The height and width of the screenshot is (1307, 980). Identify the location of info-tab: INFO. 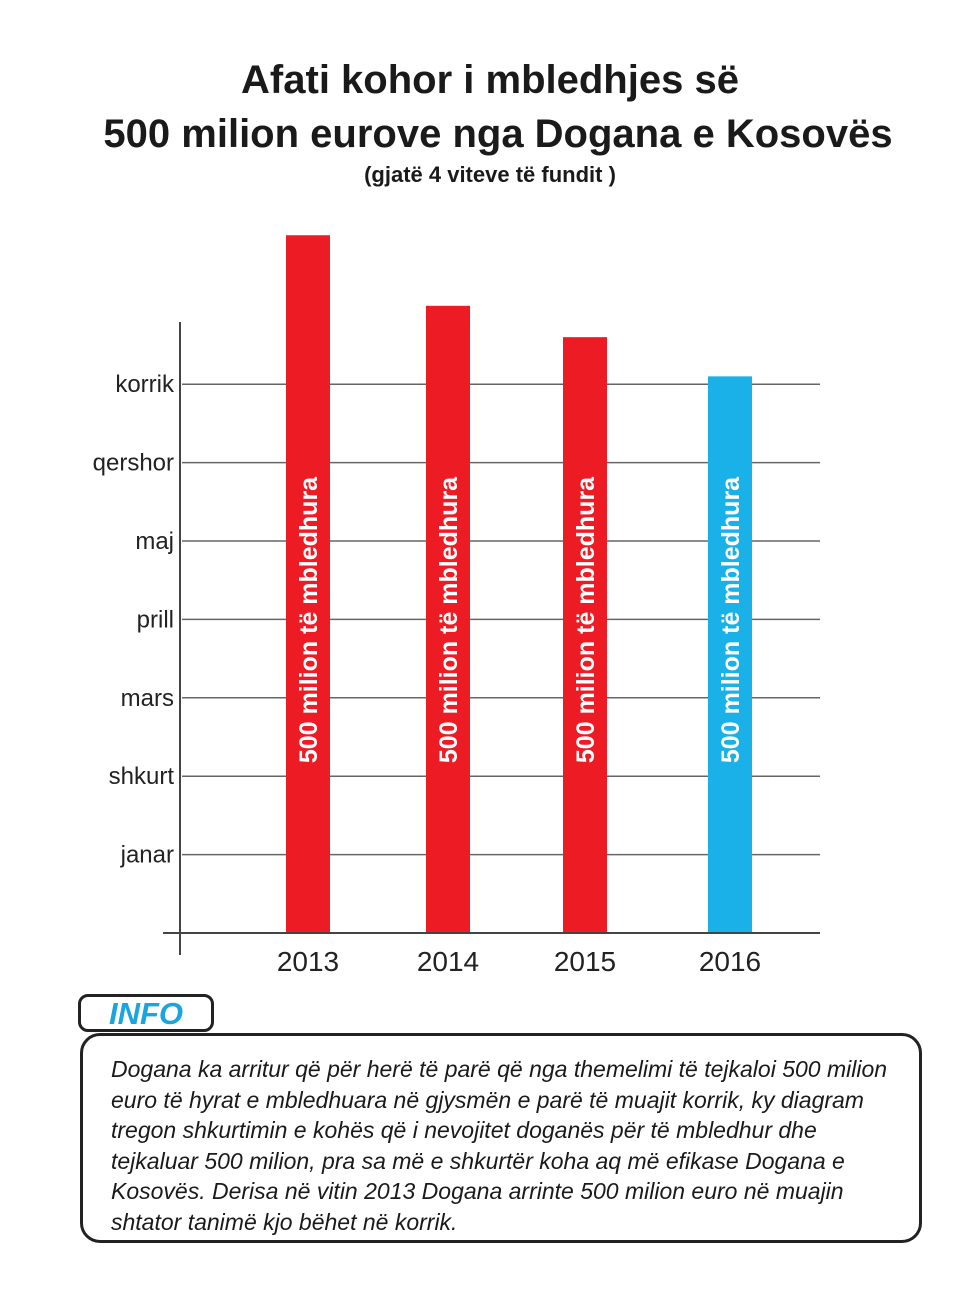
(146, 1013).